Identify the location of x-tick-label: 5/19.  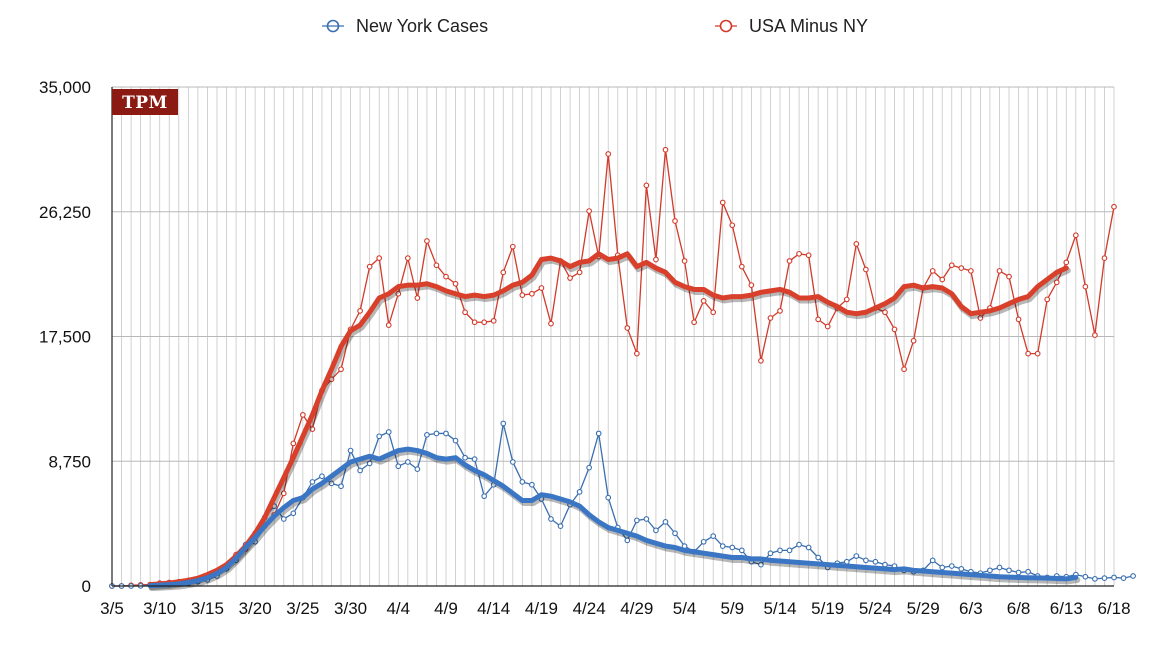
(827, 608).